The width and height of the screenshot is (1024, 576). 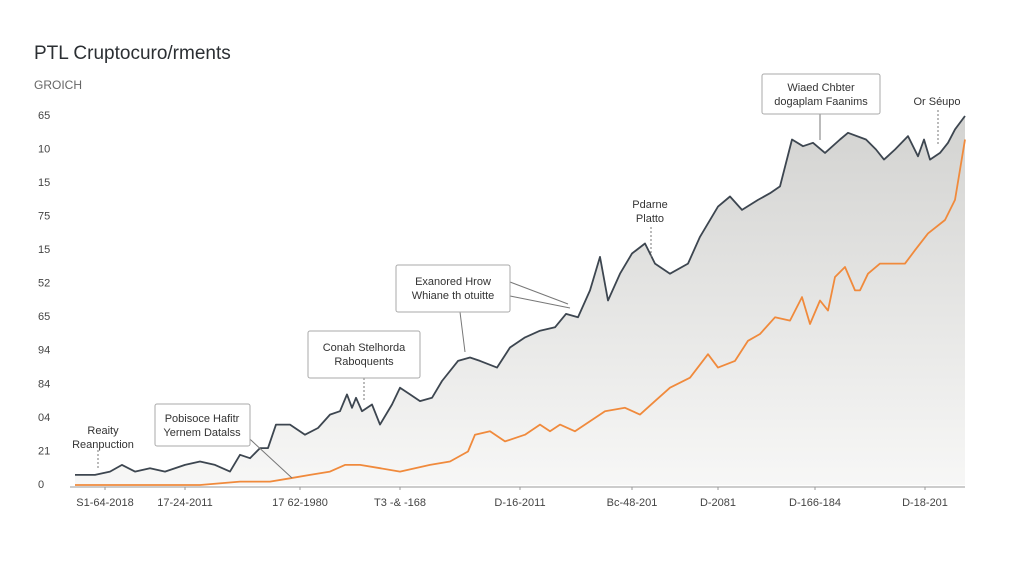 I want to click on x-tick-label: D-16-2011, so click(x=519, y=503).